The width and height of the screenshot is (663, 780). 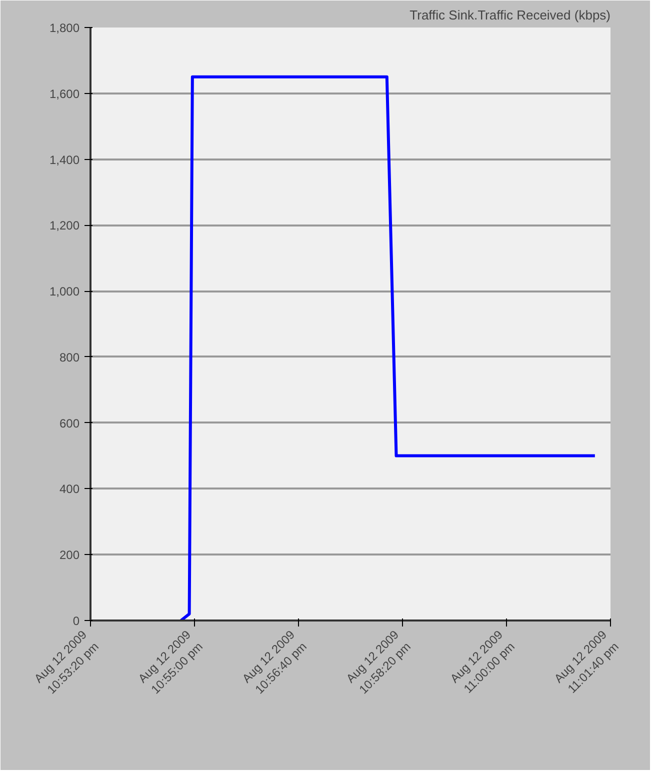 What do you see at coordinates (64, 291) in the screenshot?
I see `y-tick-label: 1,000` at bounding box center [64, 291].